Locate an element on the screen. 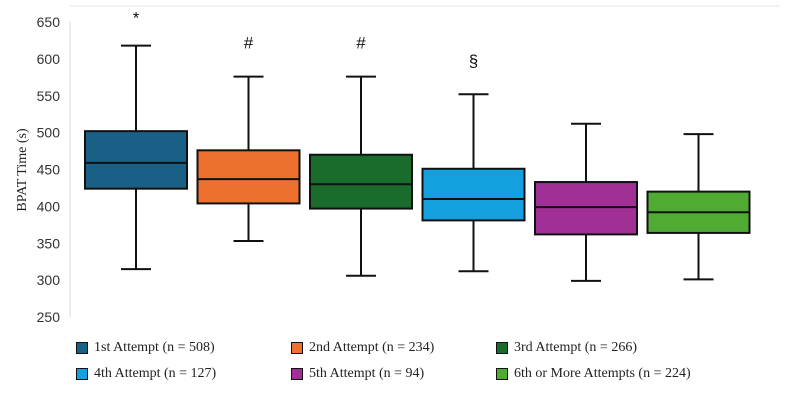  legend-item-6: 6th or More Attempts (n = 224) is located at coordinates (593, 374).